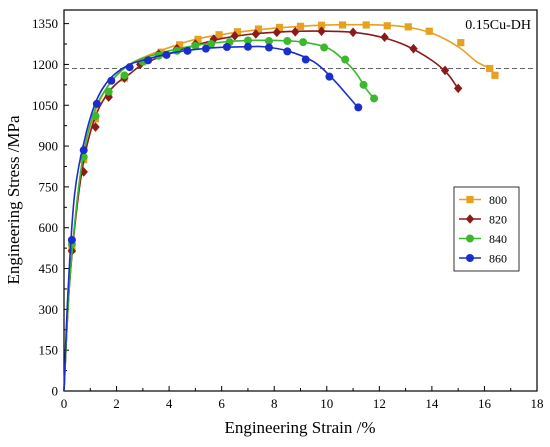 This screenshot has width=550, height=447. Describe the element at coordinates (485, 403) in the screenshot. I see `x-tick-label: 16` at that location.